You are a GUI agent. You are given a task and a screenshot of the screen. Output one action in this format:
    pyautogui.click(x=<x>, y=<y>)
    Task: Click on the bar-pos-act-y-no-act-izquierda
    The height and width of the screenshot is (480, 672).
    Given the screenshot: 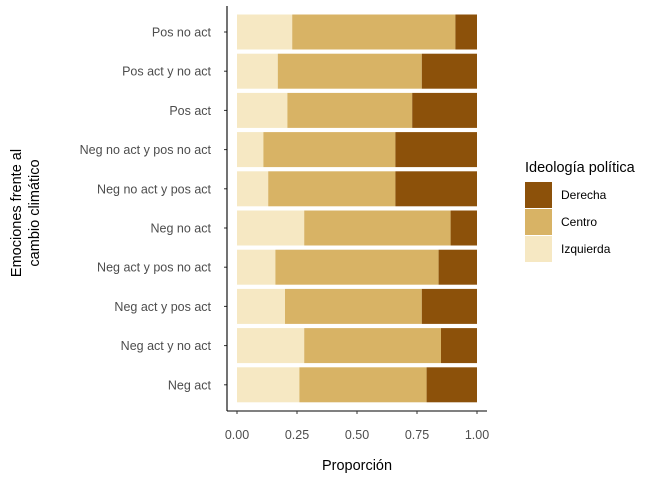 What is the action you would take?
    pyautogui.click(x=257, y=71)
    